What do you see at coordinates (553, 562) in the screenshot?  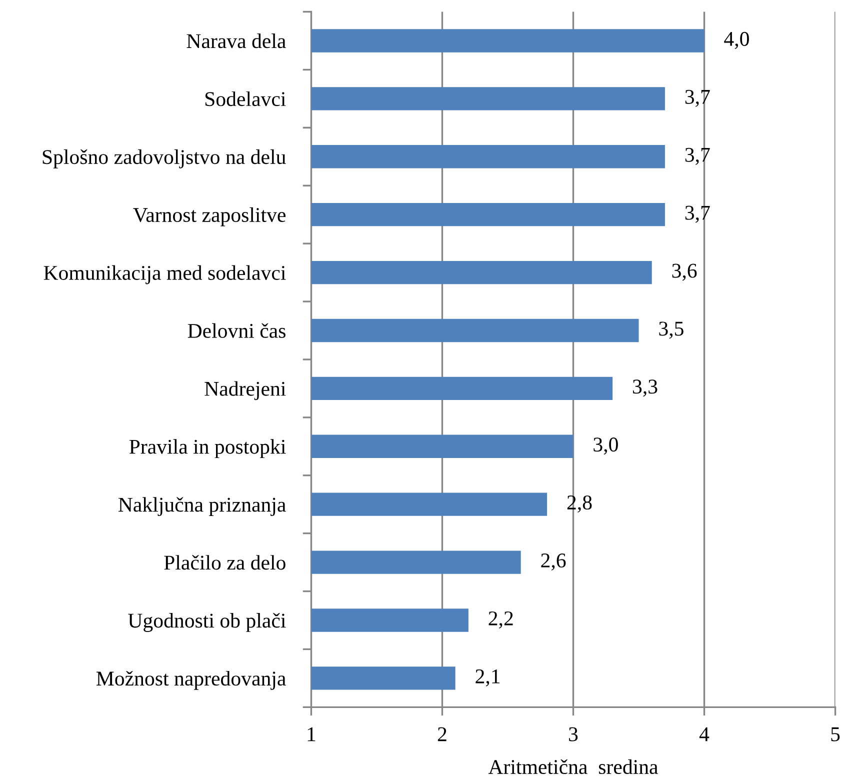 I see `data-label: 2,6` at bounding box center [553, 562].